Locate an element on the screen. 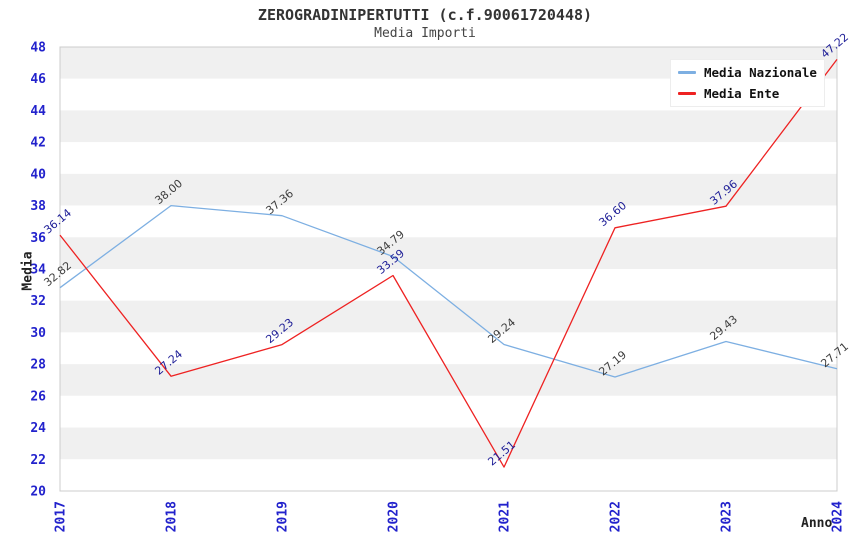 The image size is (850, 550). y-tick-label: 28 is located at coordinates (38, 365).